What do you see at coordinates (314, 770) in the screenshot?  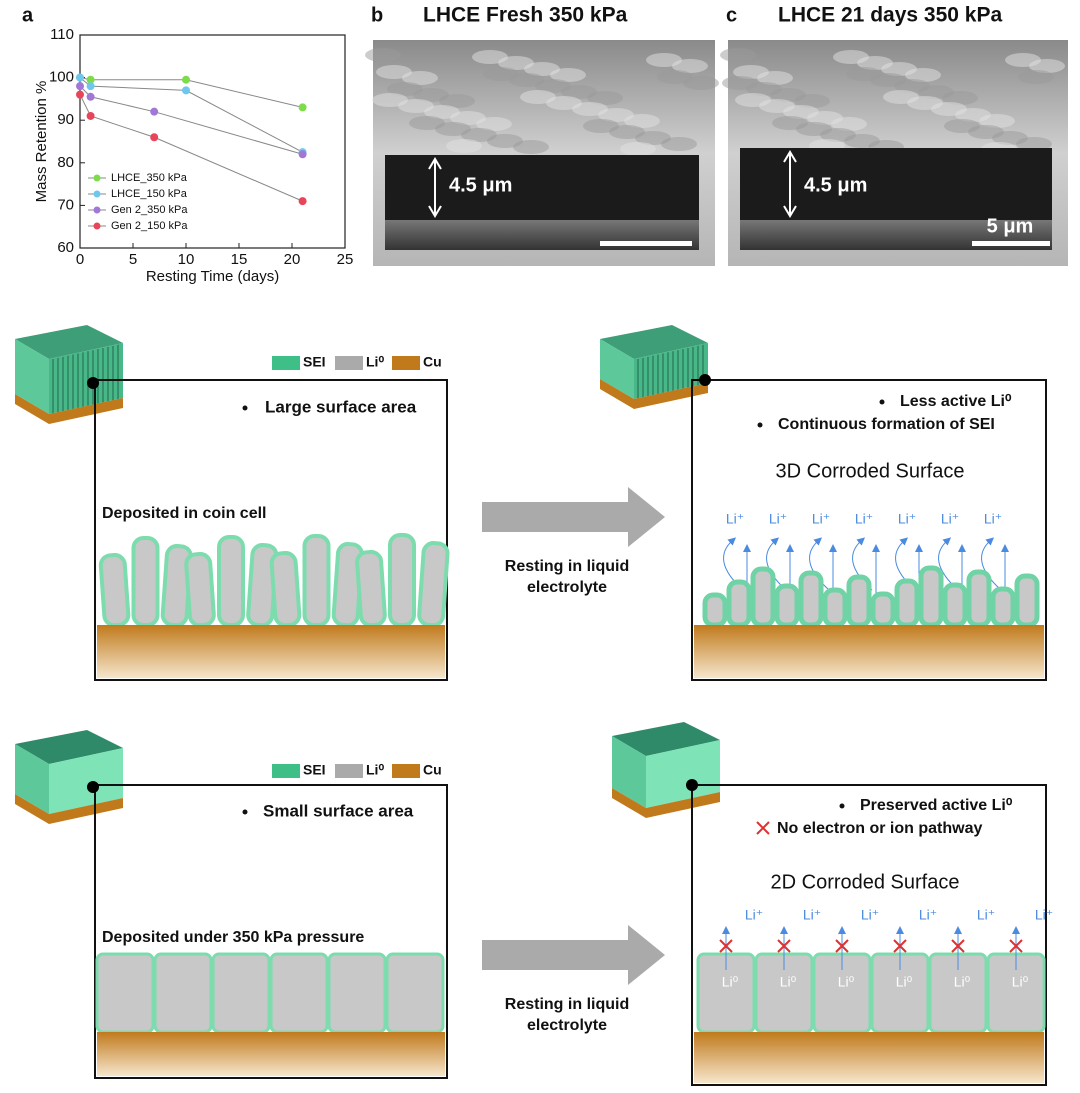 I see `legend-entry: SEI` at bounding box center [314, 770].